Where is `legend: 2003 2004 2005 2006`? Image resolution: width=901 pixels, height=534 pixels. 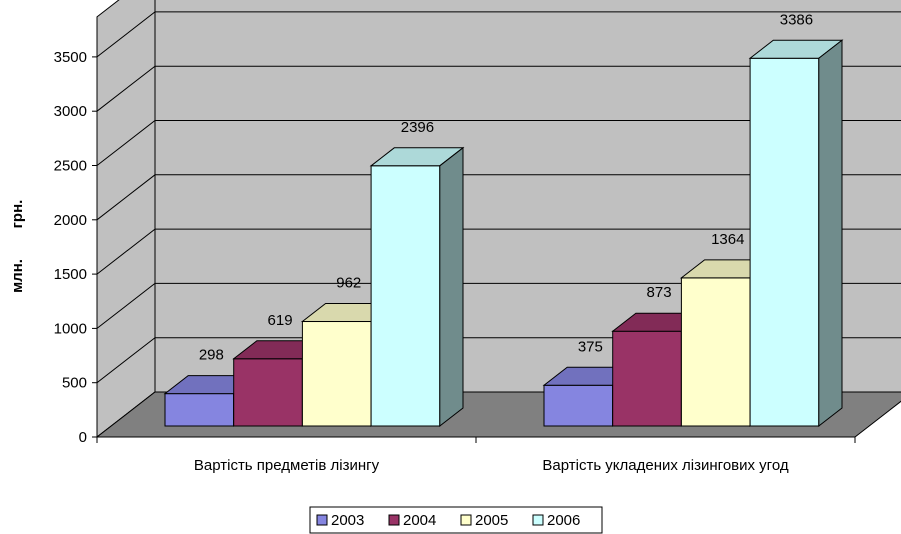 legend: 2003 2004 2005 2006 is located at coordinates (456, 520).